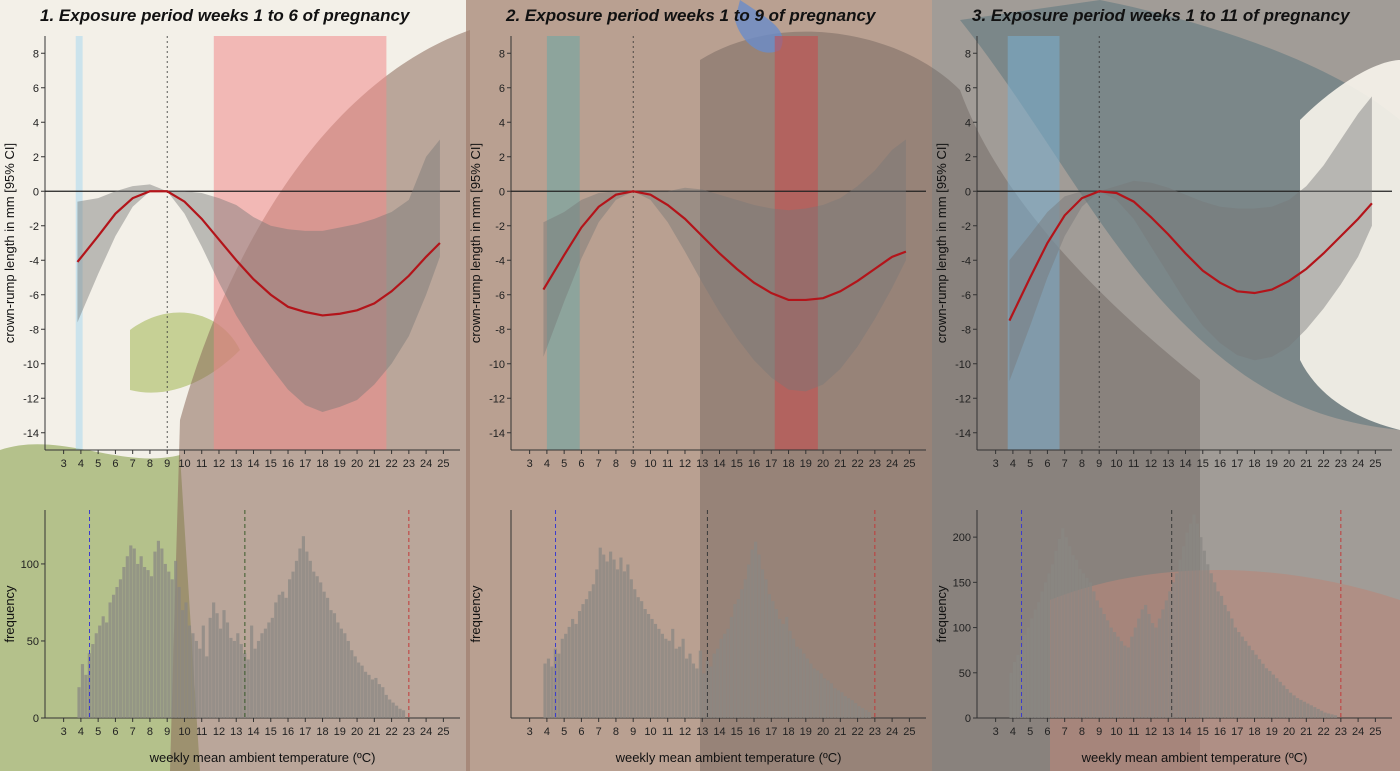 Image resolution: width=1400 pixels, height=771 pixels. I want to click on x-tick-label: 21, so click(1306, 464).